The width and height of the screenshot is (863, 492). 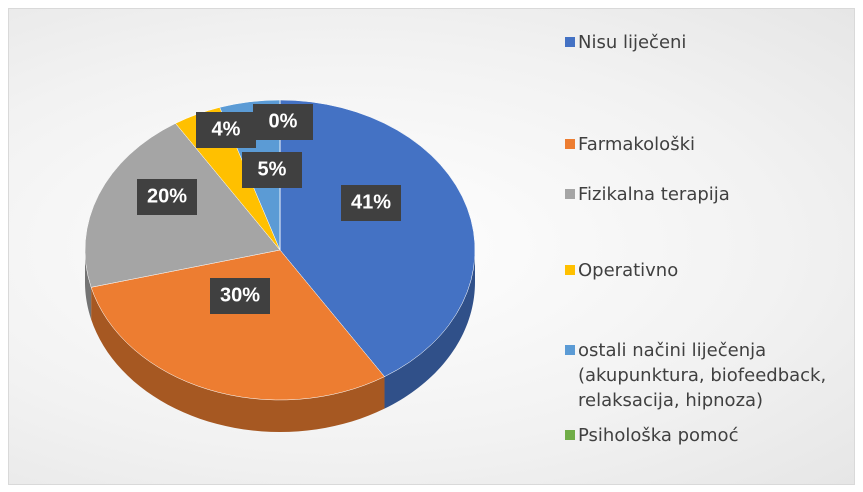 I want to click on data-label: 0%, so click(x=283, y=121).